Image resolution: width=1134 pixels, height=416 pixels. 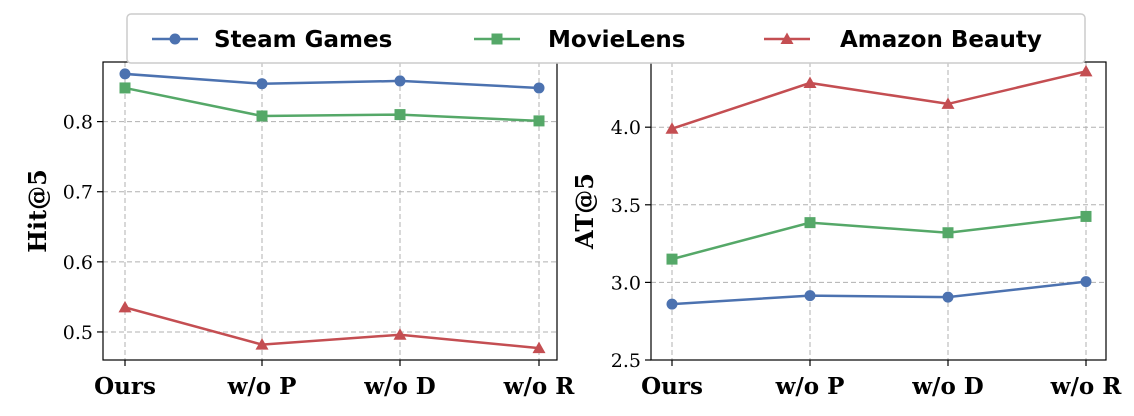 I want to click on y-tick-label: 0.8, so click(x=78, y=123).